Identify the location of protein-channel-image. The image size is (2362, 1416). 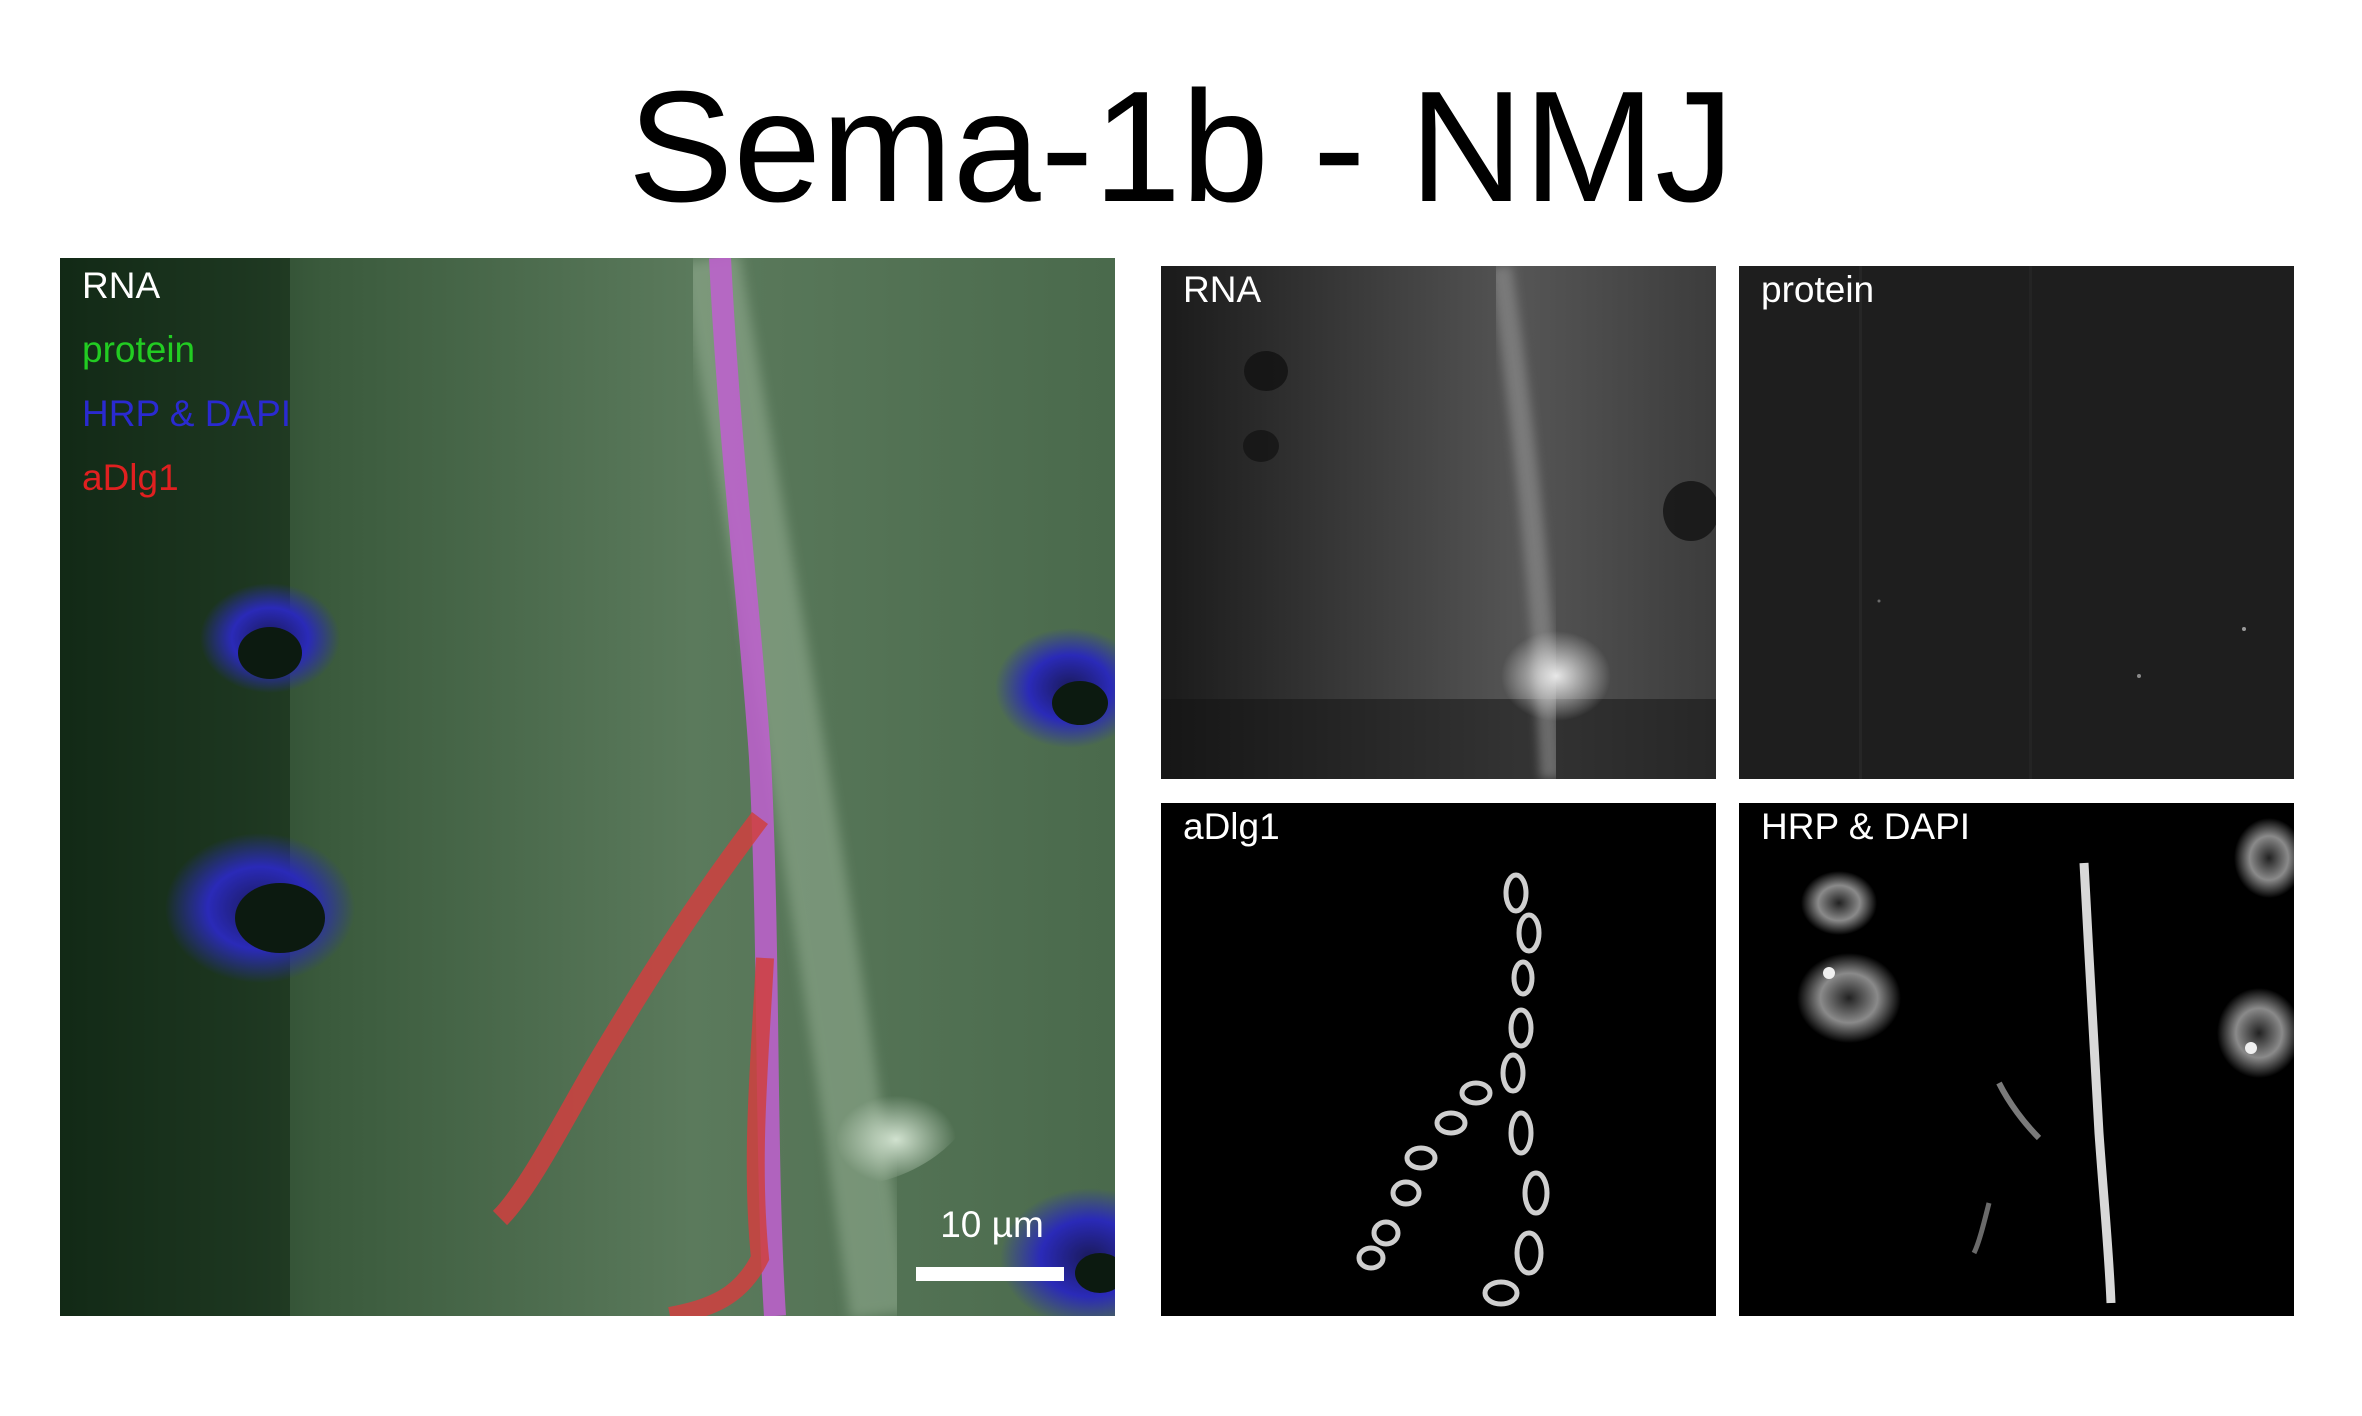
(2016, 522).